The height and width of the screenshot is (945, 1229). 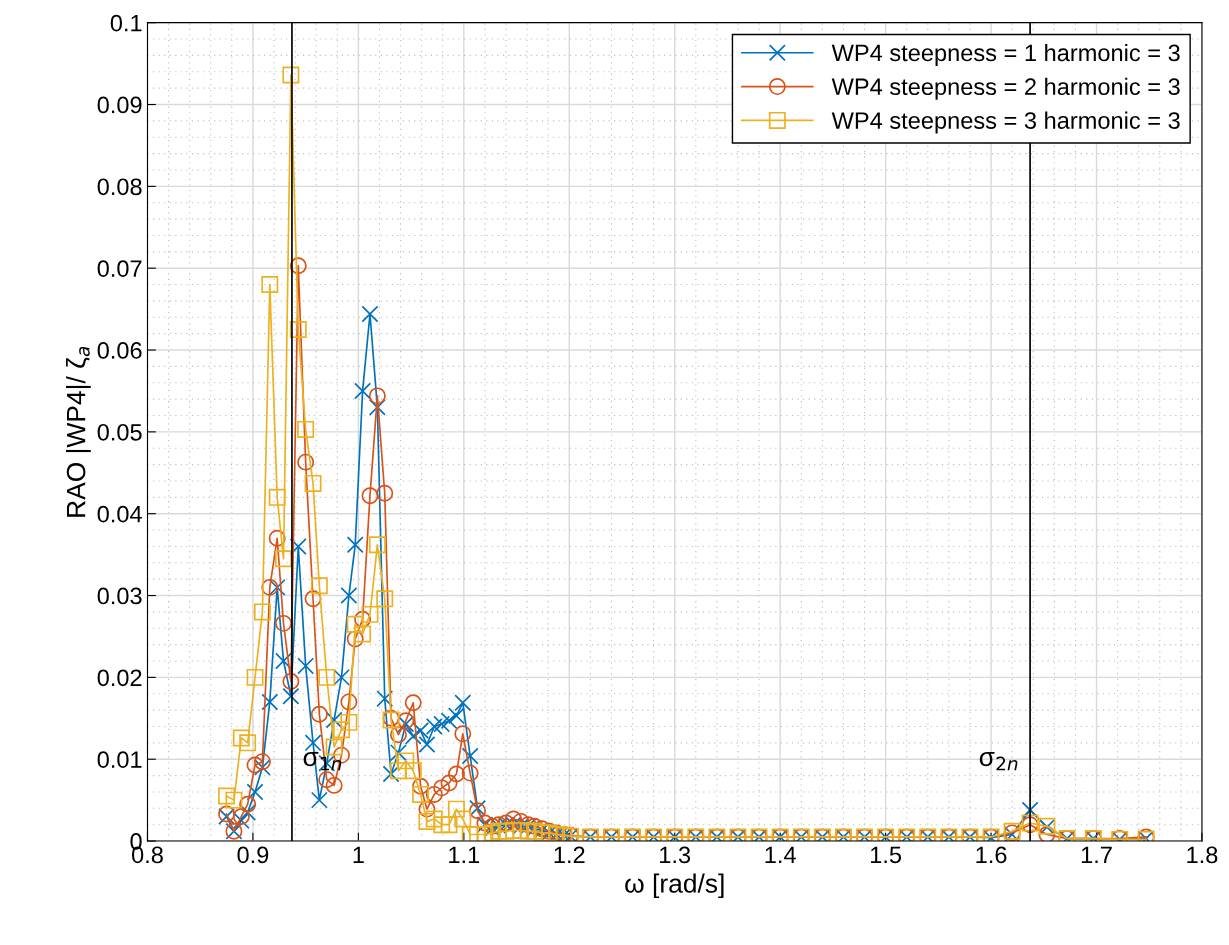 What do you see at coordinates (464, 855) in the screenshot?
I see `x-tick-label: 1.1` at bounding box center [464, 855].